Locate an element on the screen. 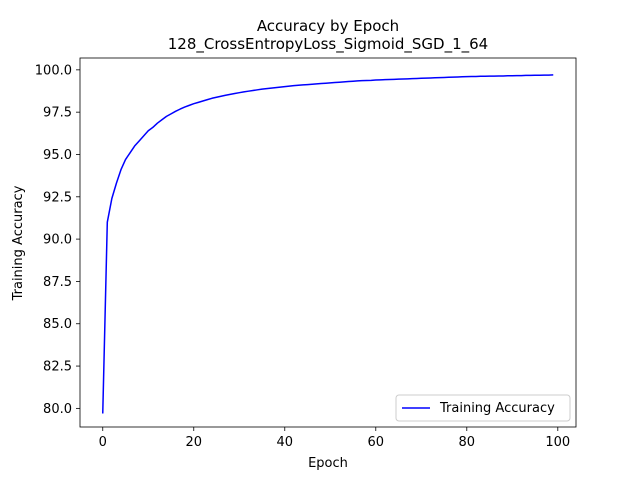  x-tick-label: 0 is located at coordinates (103, 442).